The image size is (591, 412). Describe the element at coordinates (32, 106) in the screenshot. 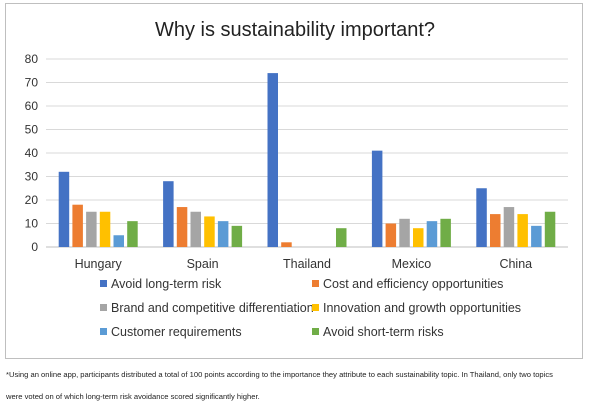

I see `y-tick-label: 60` at that location.